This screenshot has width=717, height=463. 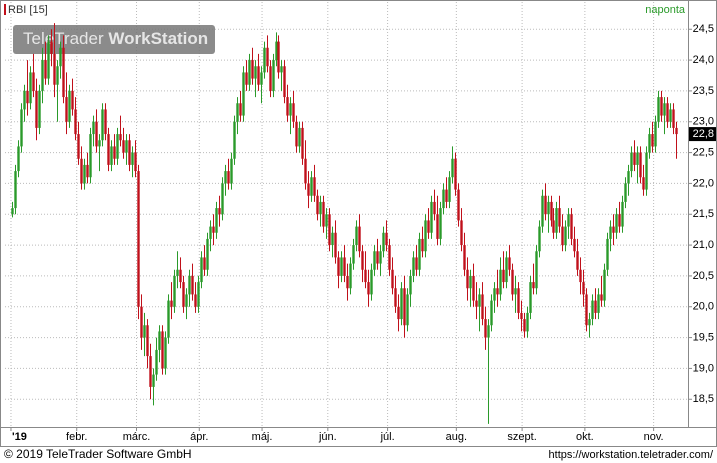 What do you see at coordinates (19, 437) in the screenshot?
I see `x-tick-label: '19` at bounding box center [19, 437].